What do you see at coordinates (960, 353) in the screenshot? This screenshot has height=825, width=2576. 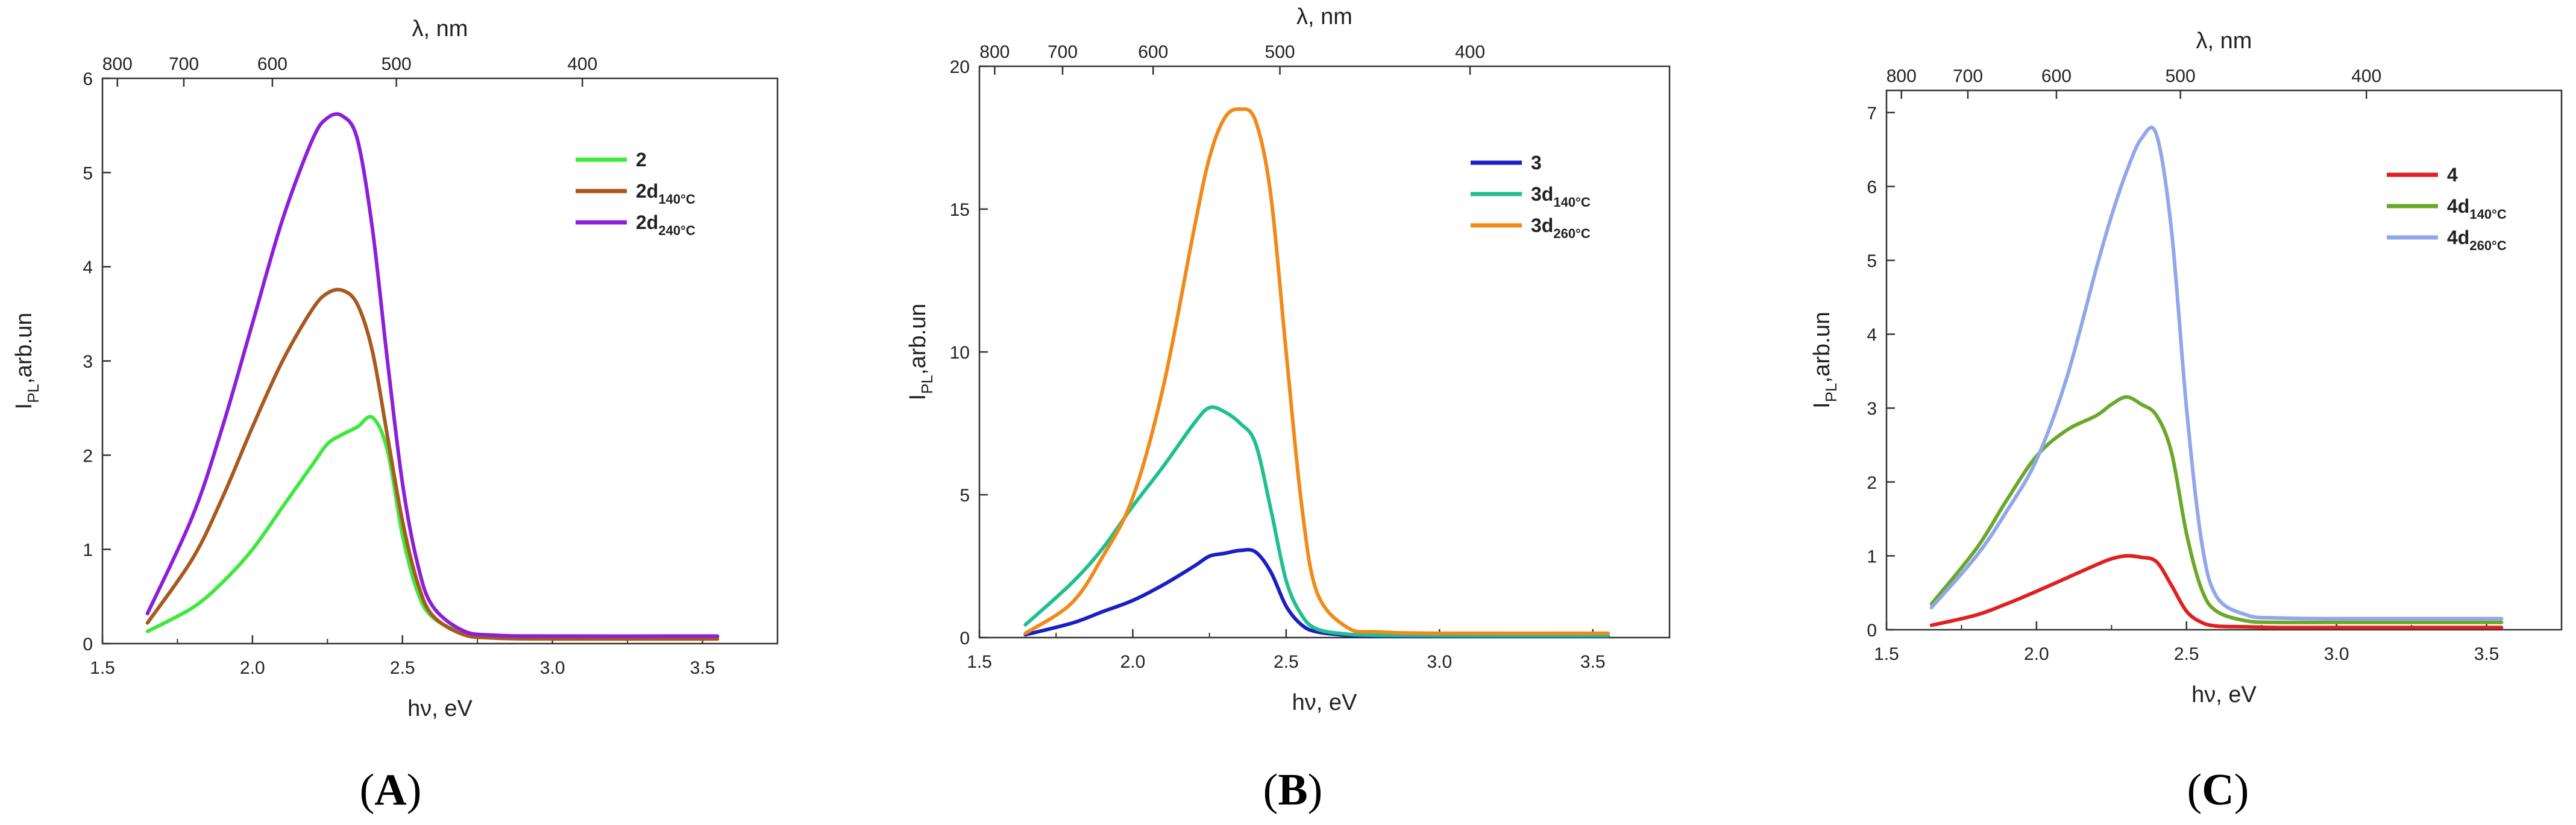 I see `y-tick-label: 10` at bounding box center [960, 353].